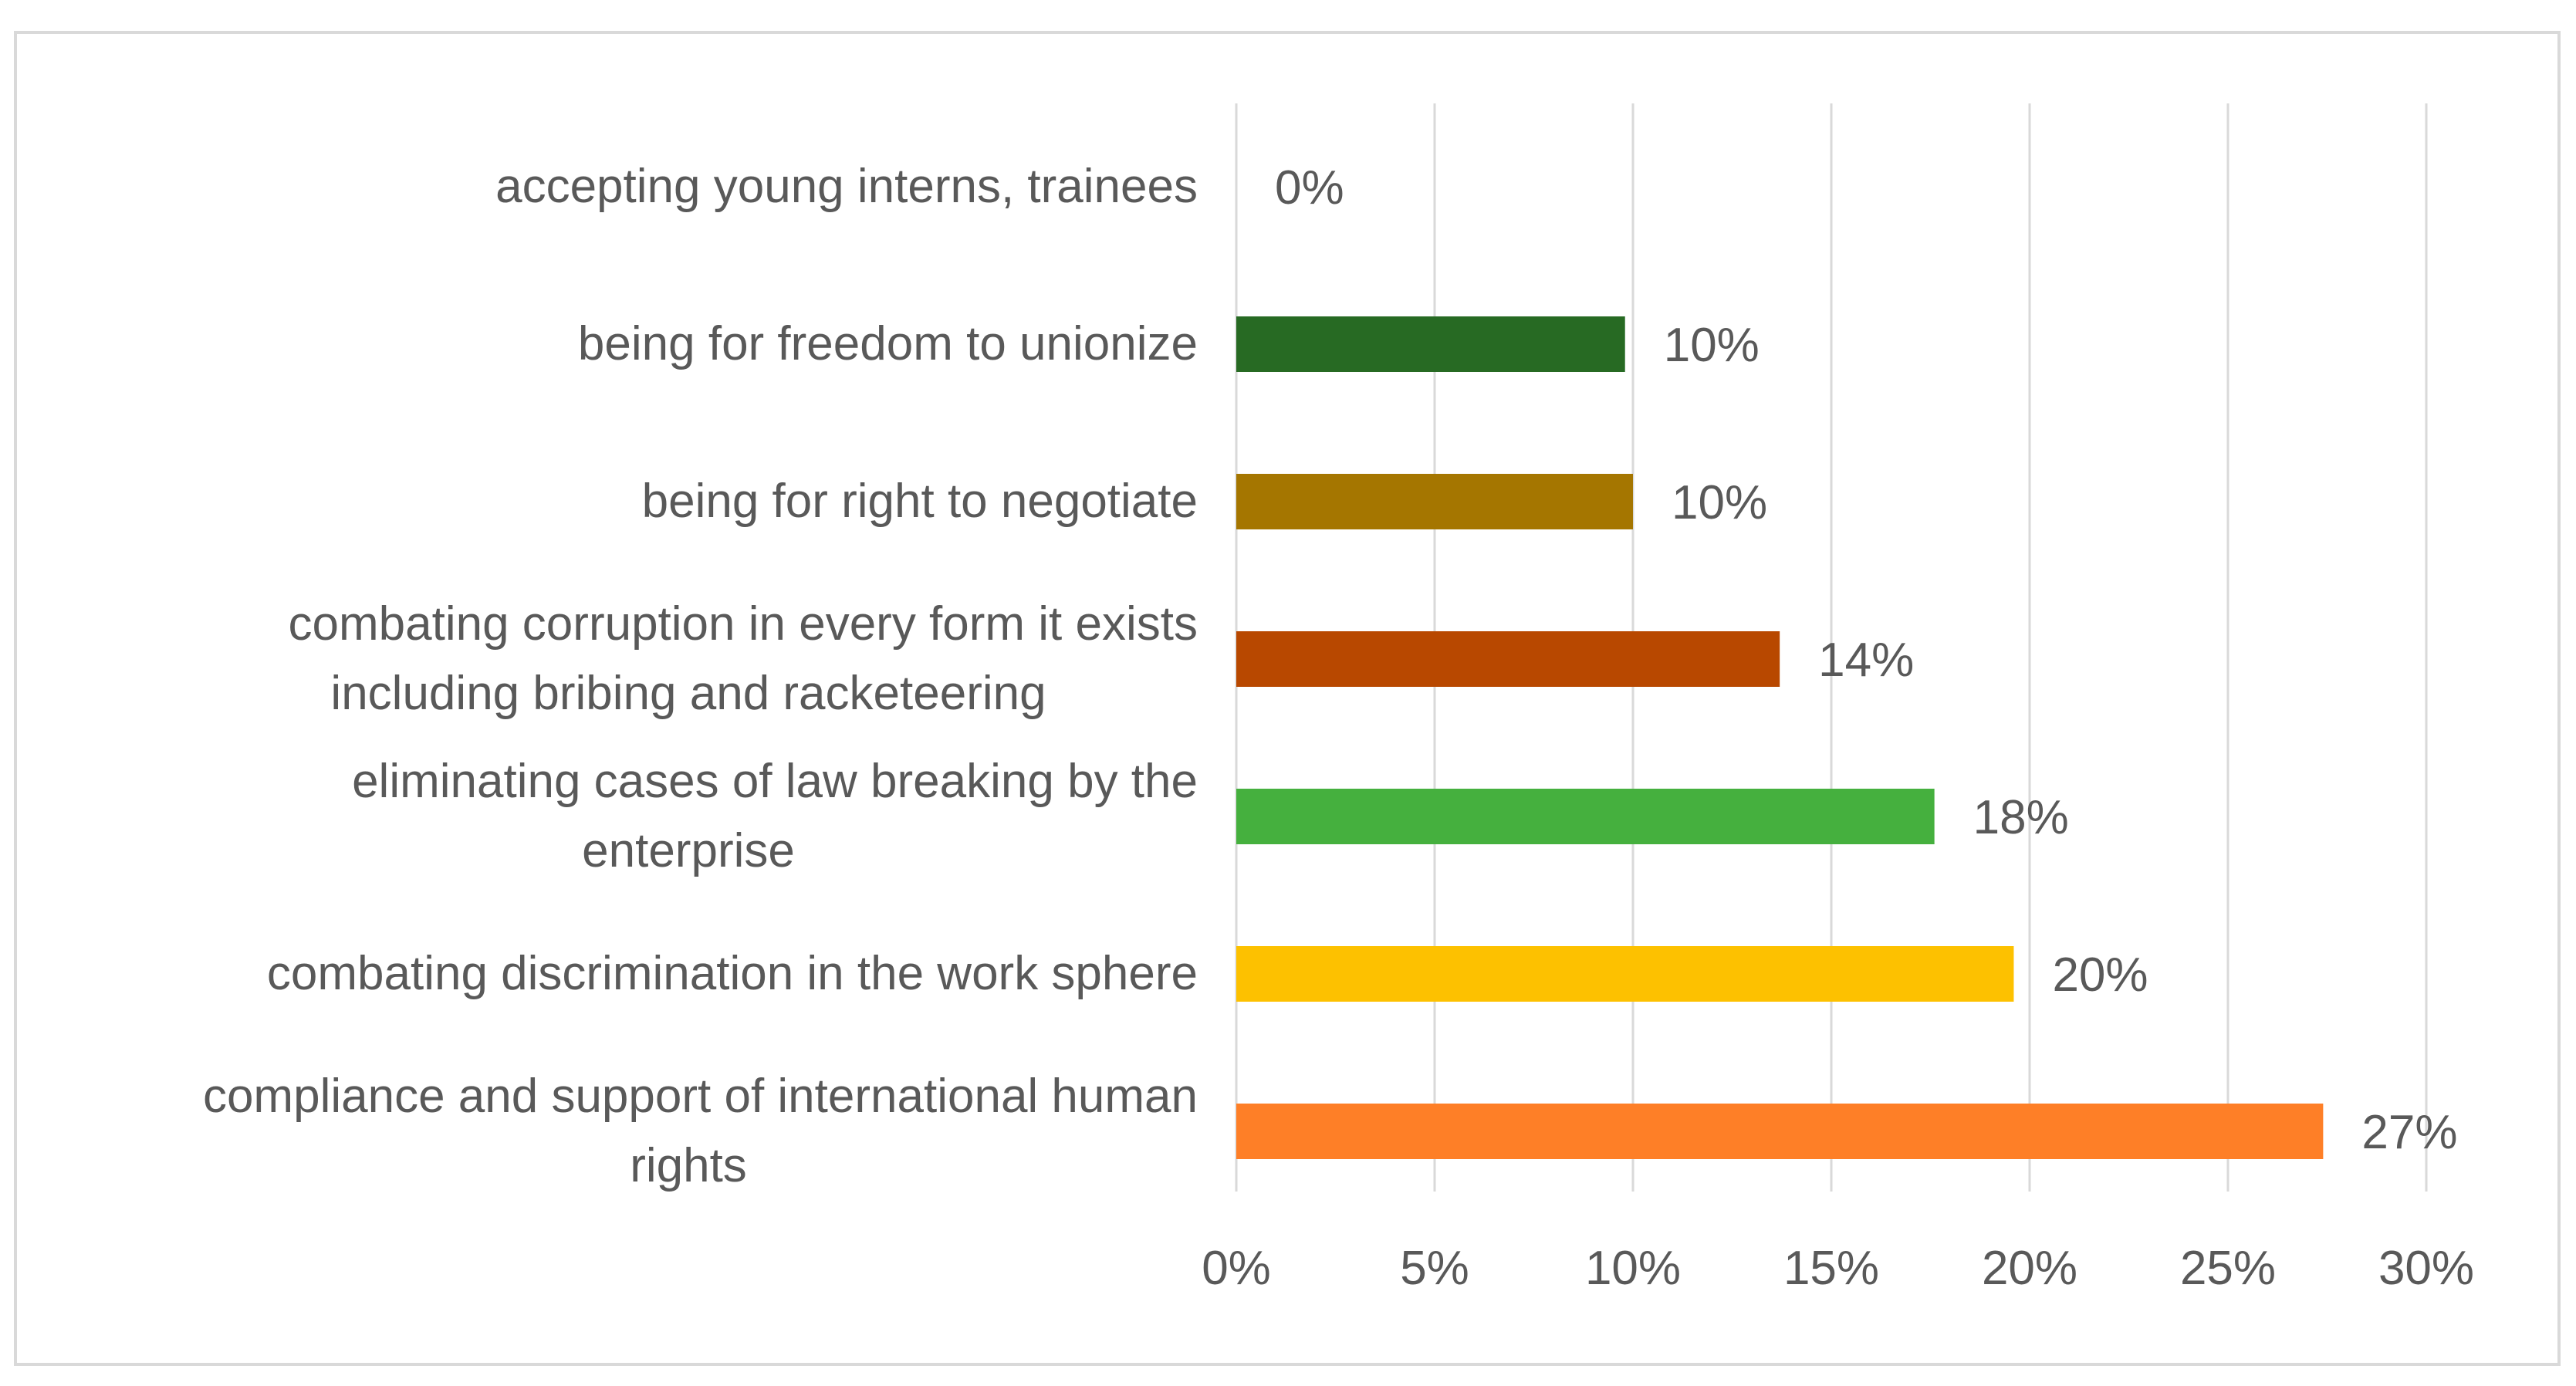 The image size is (2576, 1386). I want to click on x-tick-label: 0%, so click(1236, 1268).